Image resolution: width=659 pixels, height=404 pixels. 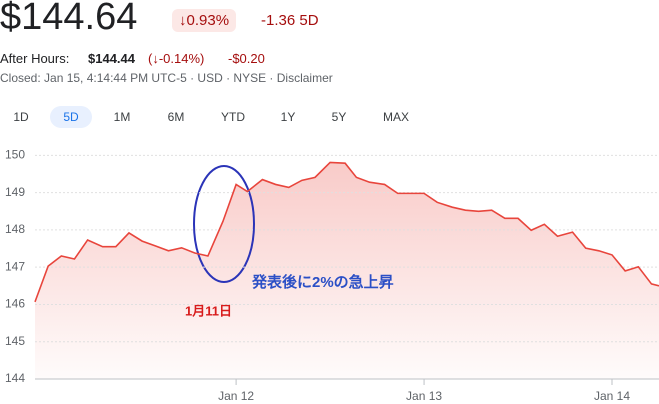 What do you see at coordinates (204, 20) in the screenshot?
I see `change-percent: ↓0.93%` at bounding box center [204, 20].